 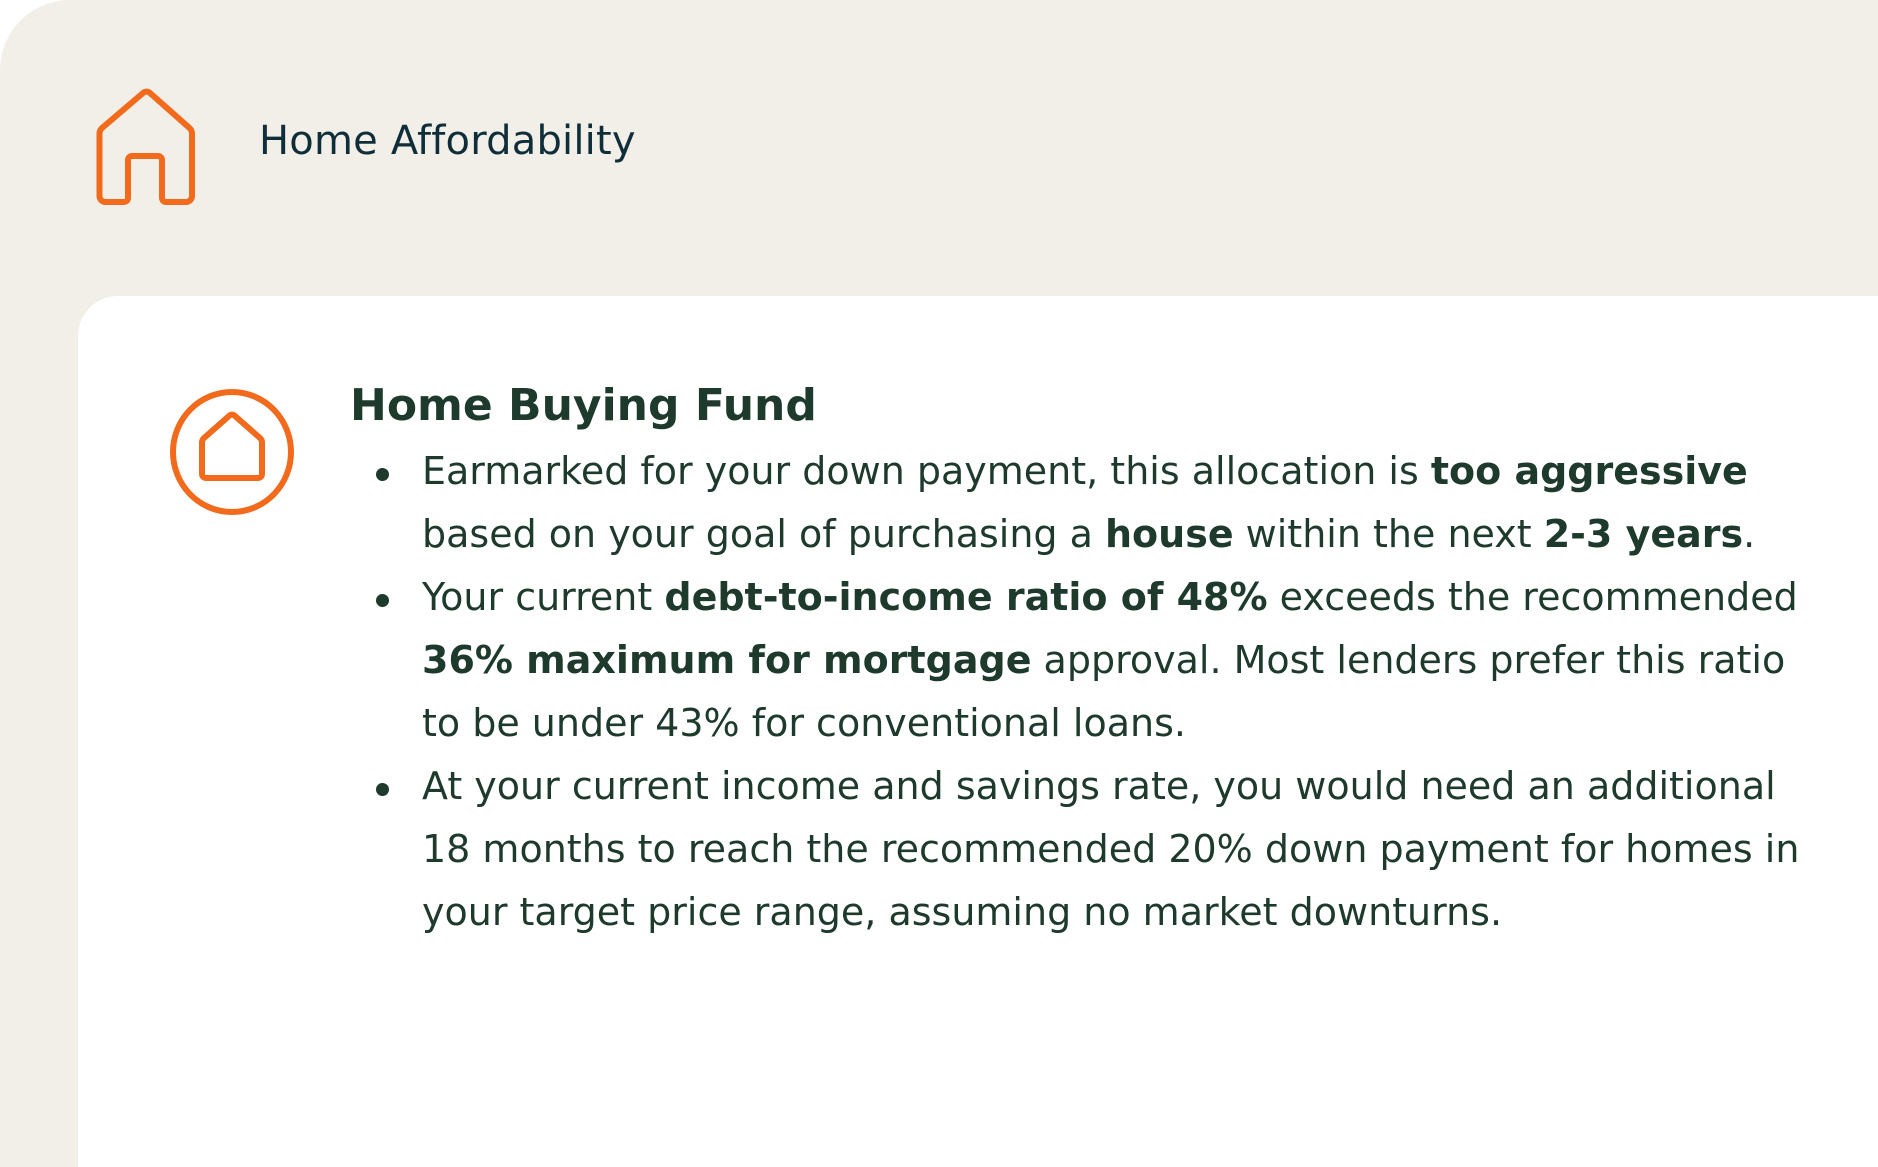 What do you see at coordinates (447, 141) in the screenshot?
I see `page-title: Home Affordability` at bounding box center [447, 141].